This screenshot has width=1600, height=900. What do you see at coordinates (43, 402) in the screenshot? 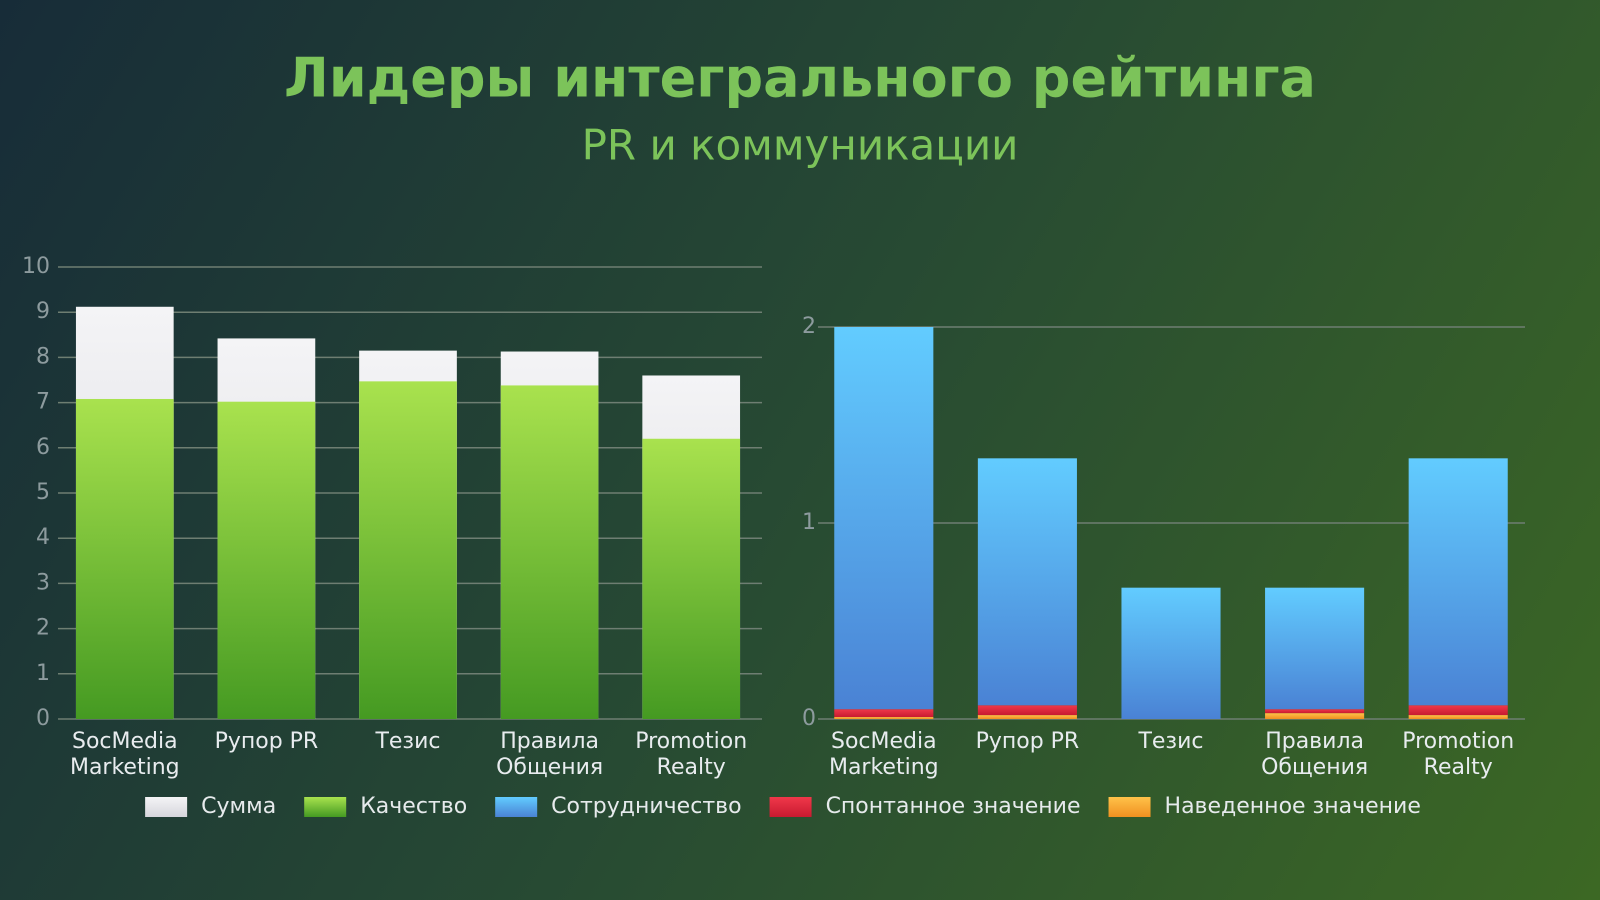
I see `y-tick-label: 7` at bounding box center [43, 402].